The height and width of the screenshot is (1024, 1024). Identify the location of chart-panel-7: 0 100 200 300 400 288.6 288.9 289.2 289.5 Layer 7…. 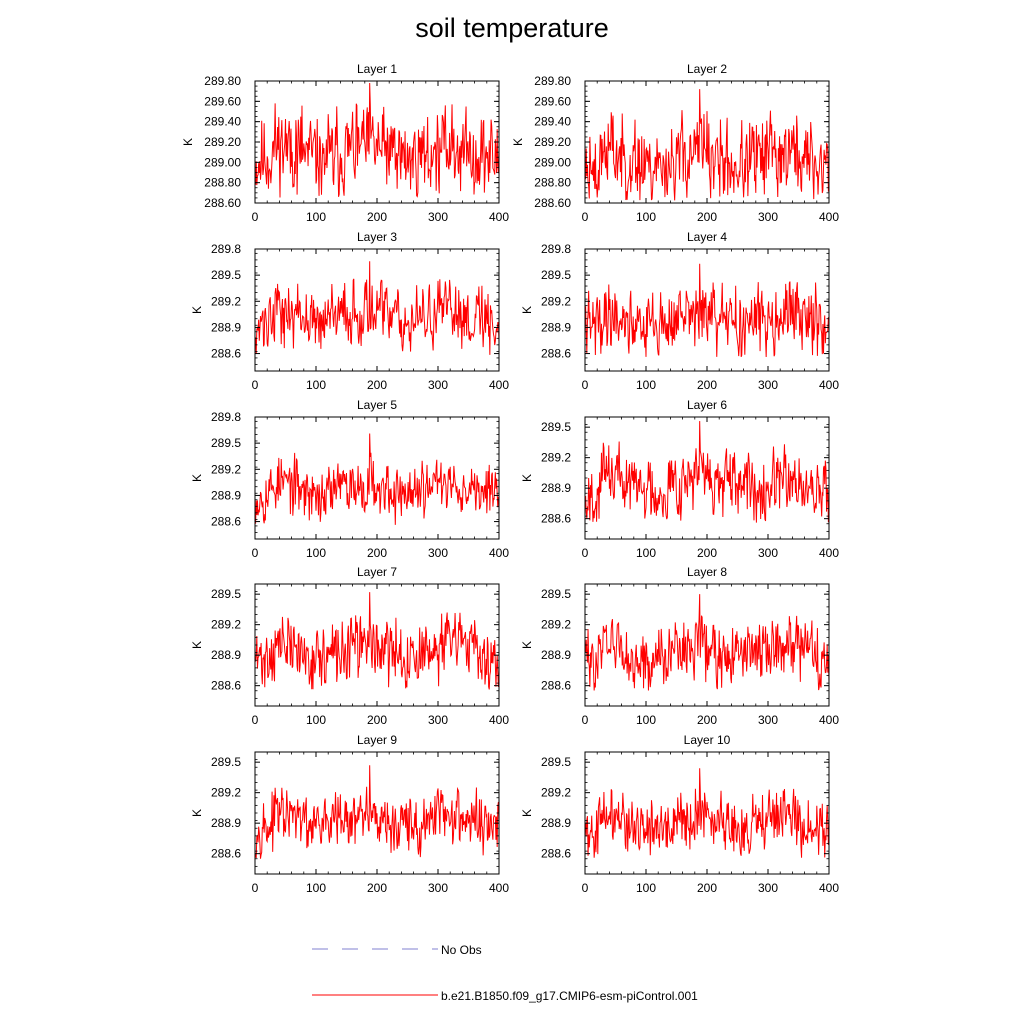
(349, 646).